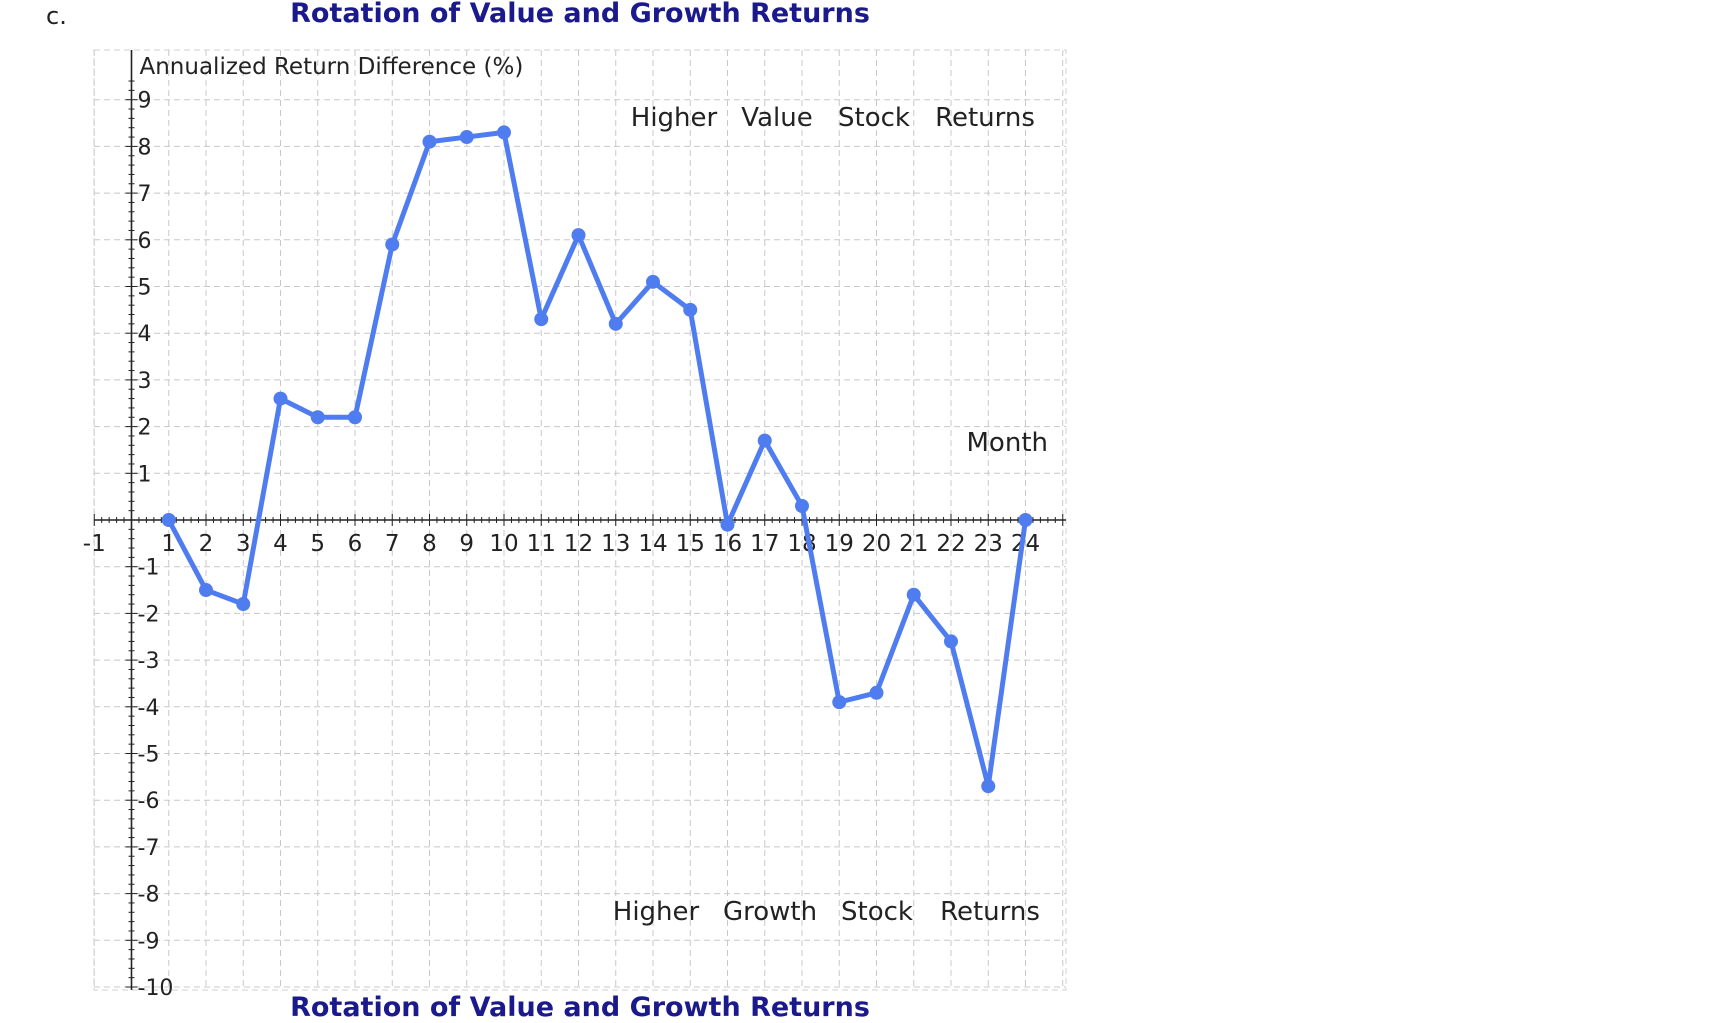 The width and height of the screenshot is (1718, 1023). I want to click on x-tick-label: 1, so click(168, 544).